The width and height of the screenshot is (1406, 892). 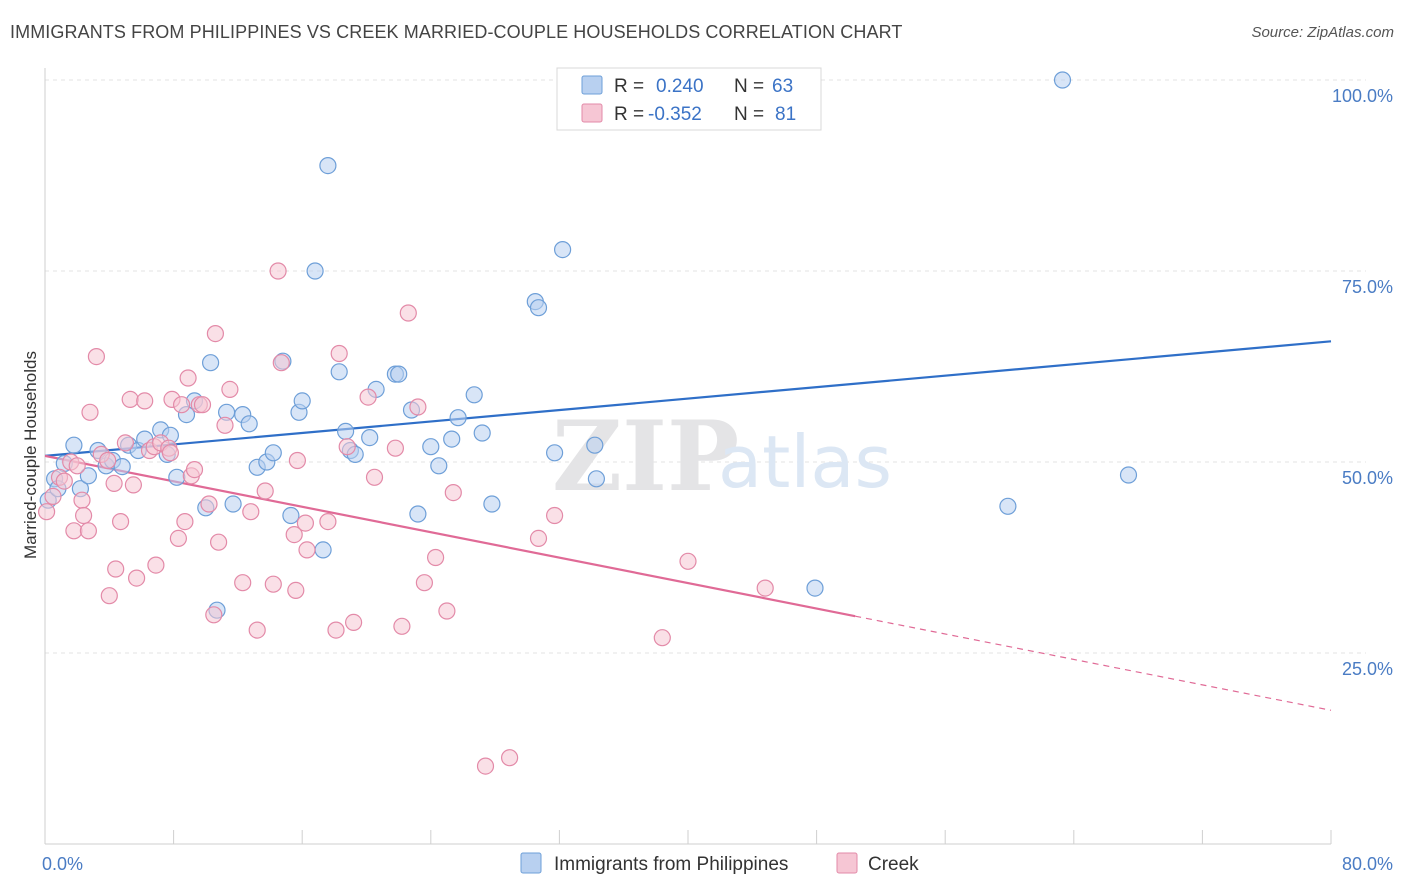 I want to click on legend-swatch-creek, so click(x=592, y=113).